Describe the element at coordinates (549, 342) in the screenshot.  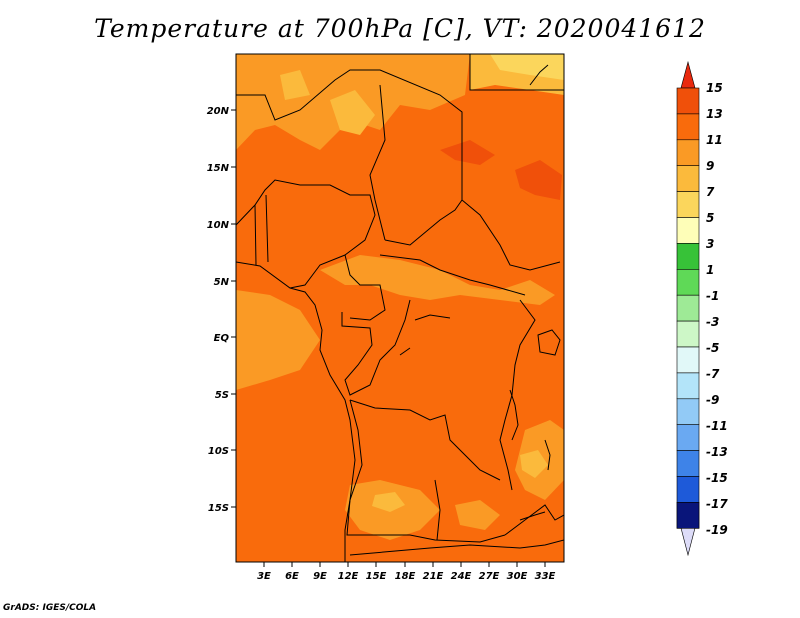
I see `lake-victoria` at that location.